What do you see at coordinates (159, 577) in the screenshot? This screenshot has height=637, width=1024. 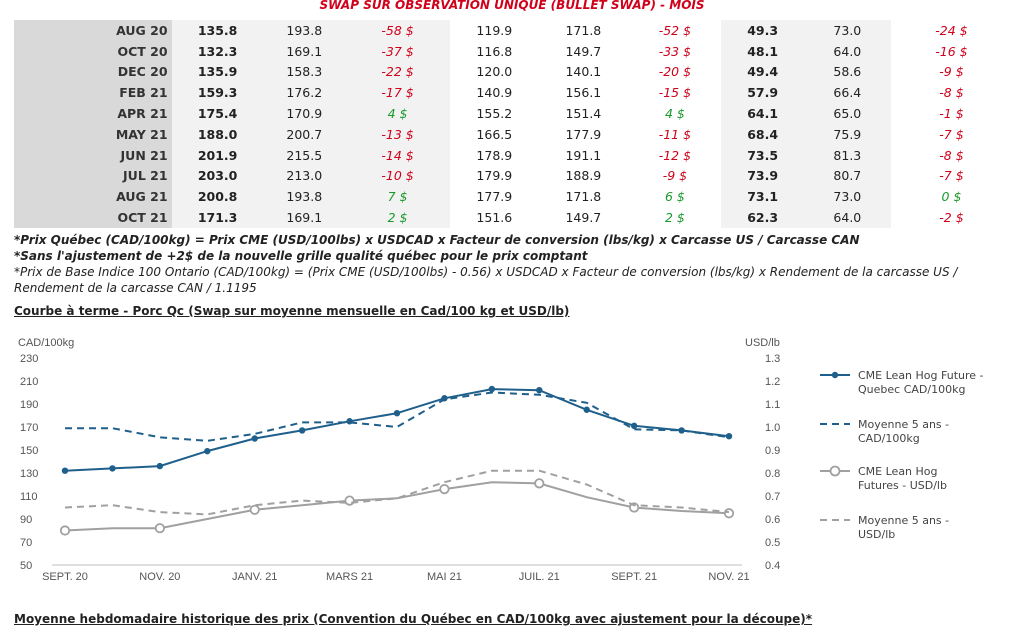 I see `x-tick-label: NOV. 20` at bounding box center [159, 577].